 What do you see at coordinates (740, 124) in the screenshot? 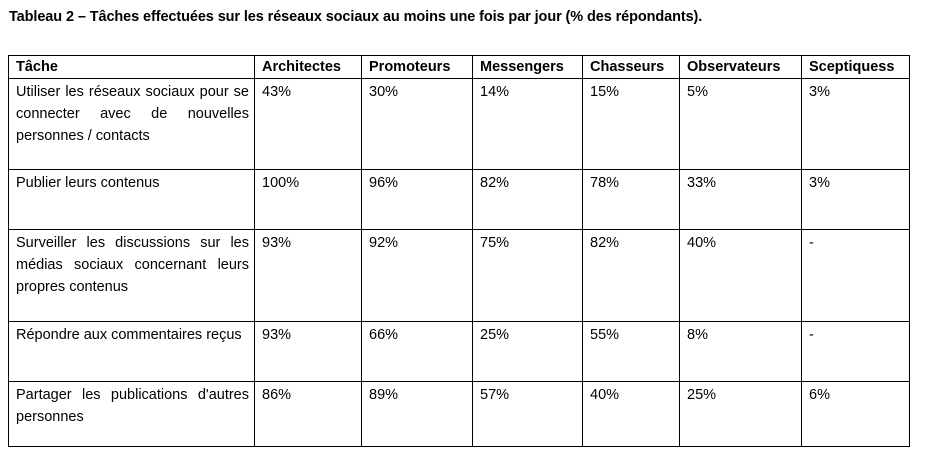
I see `value-cell: 5%` at bounding box center [740, 124].